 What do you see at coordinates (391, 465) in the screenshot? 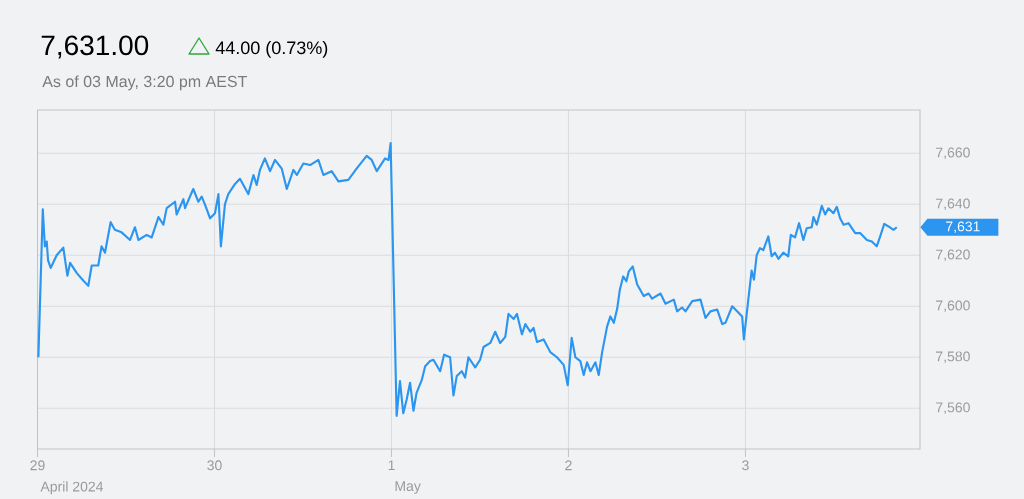
I see `x-tick-label: 1` at bounding box center [391, 465].